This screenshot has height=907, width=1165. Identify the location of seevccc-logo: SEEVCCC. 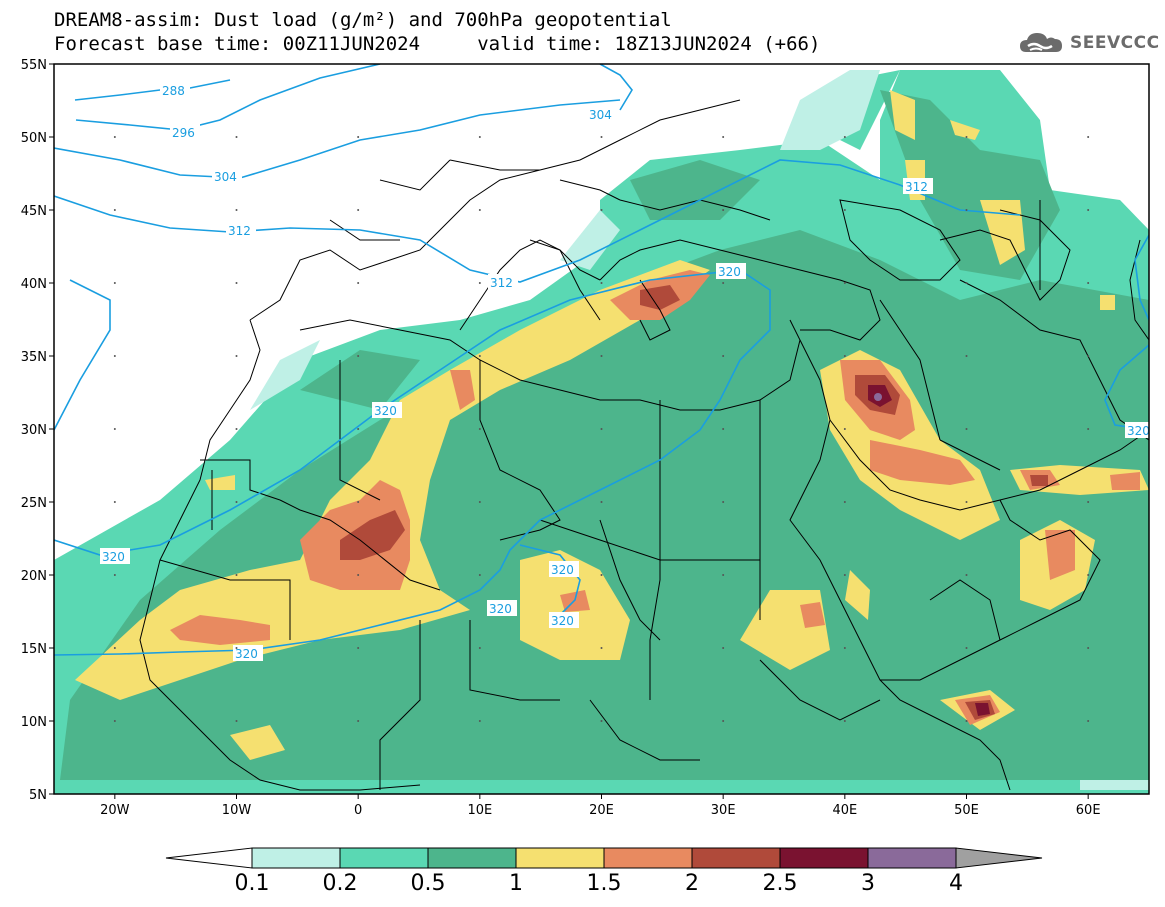
(1089, 43).